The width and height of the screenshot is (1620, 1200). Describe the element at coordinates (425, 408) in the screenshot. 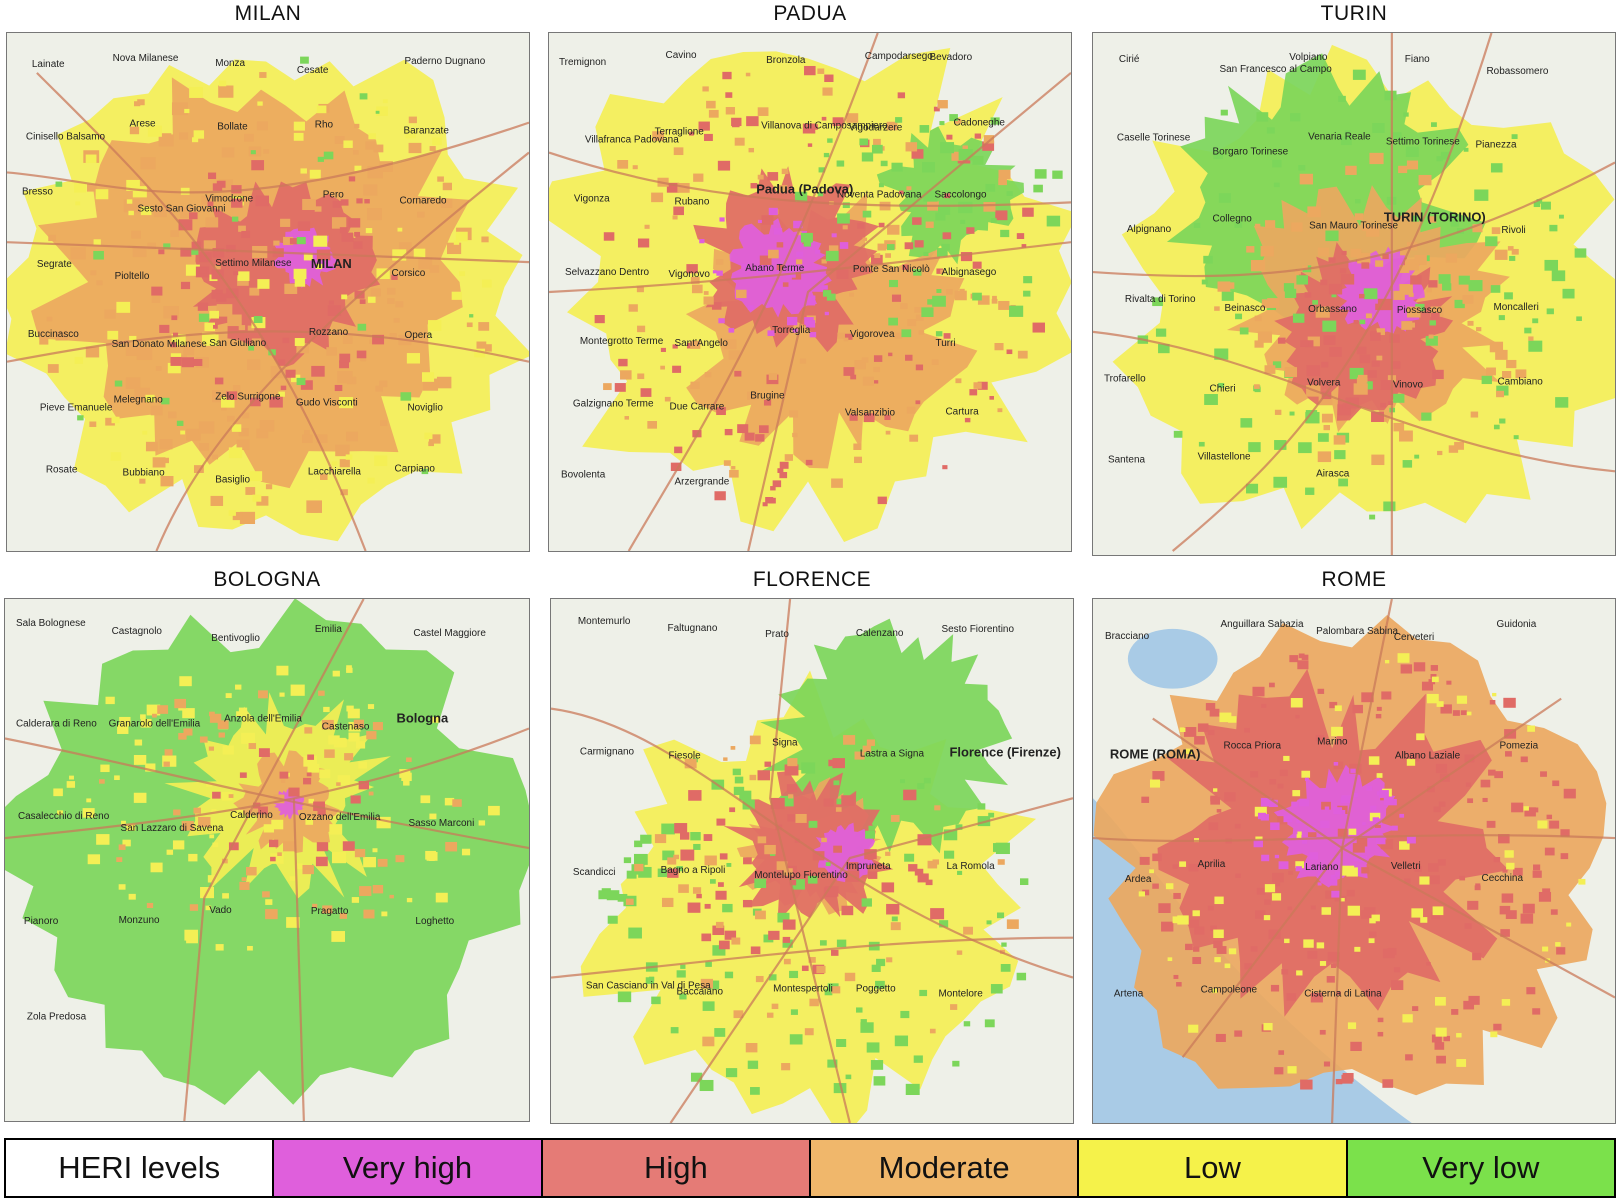

I see `place-label: Noviglio` at that location.